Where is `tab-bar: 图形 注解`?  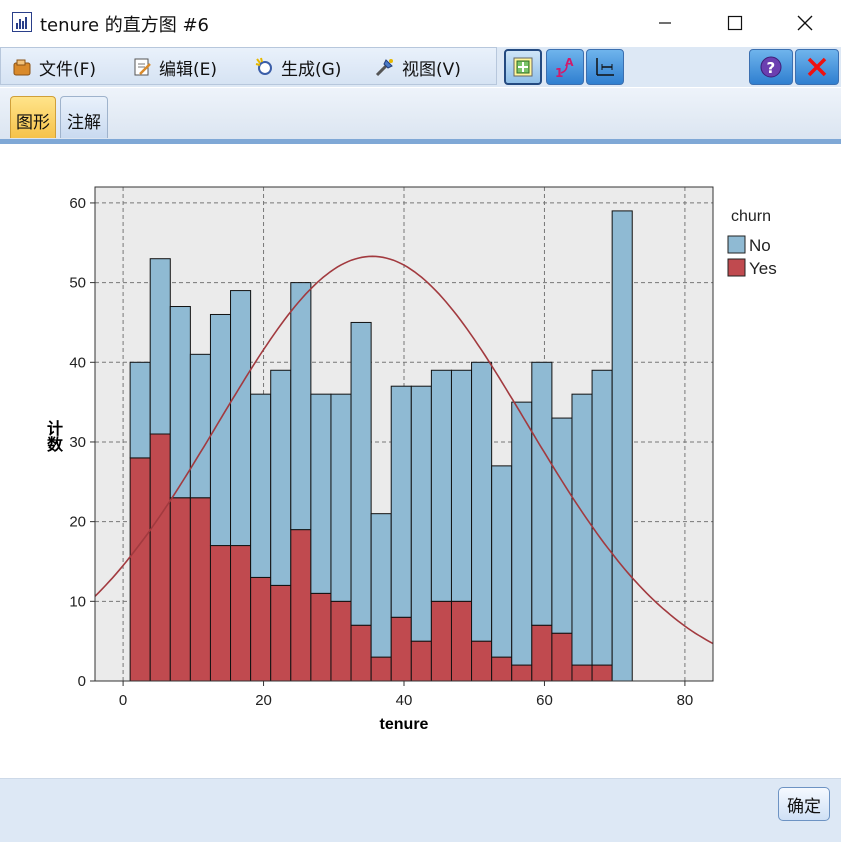
tab-bar: 图形 注解 is located at coordinates (420, 114).